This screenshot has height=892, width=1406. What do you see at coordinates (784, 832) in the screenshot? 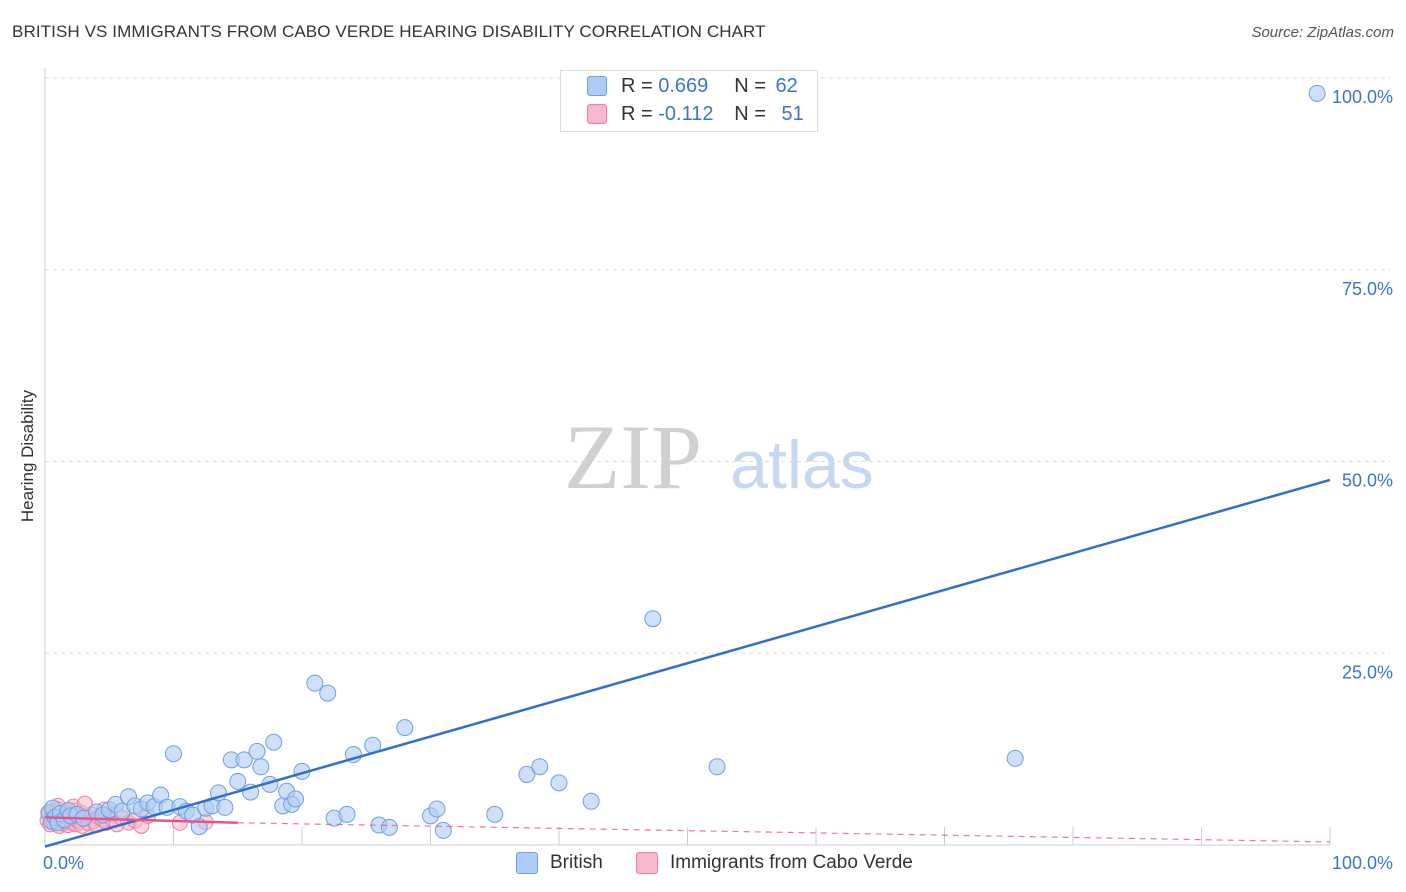
I see `caboverde-trend-extension` at bounding box center [784, 832].